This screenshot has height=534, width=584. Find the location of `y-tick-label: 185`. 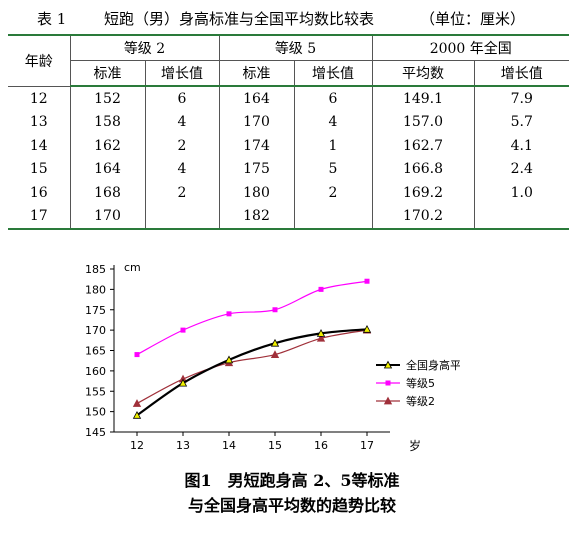

y-tick-label: 185 is located at coordinates (95, 269).